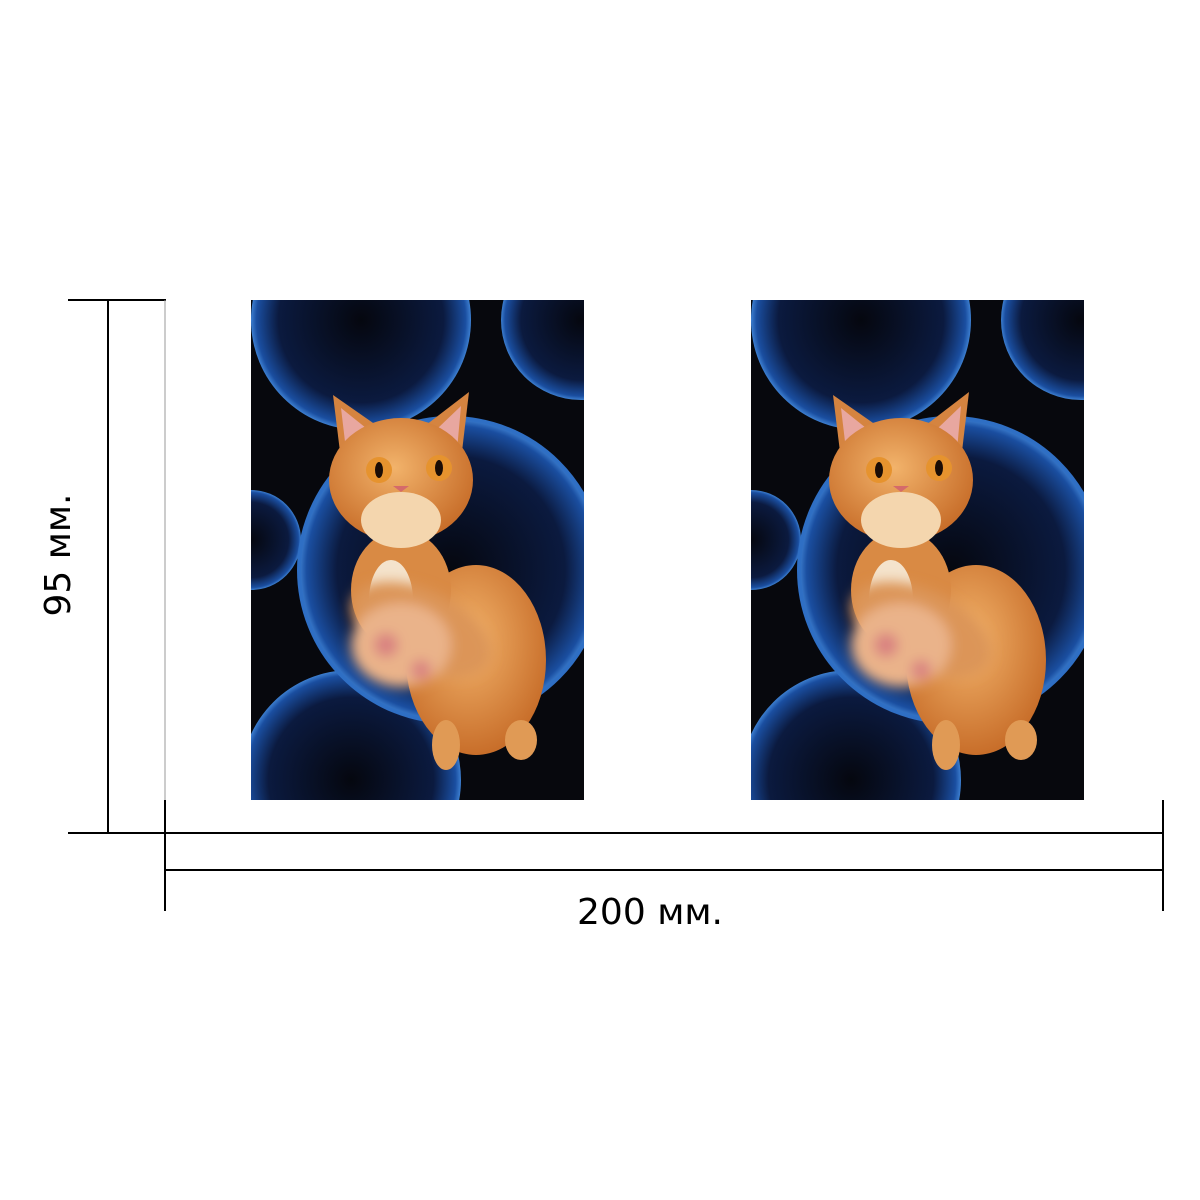  Describe the element at coordinates (664, 855) in the screenshot. I see `width-dimension` at that location.